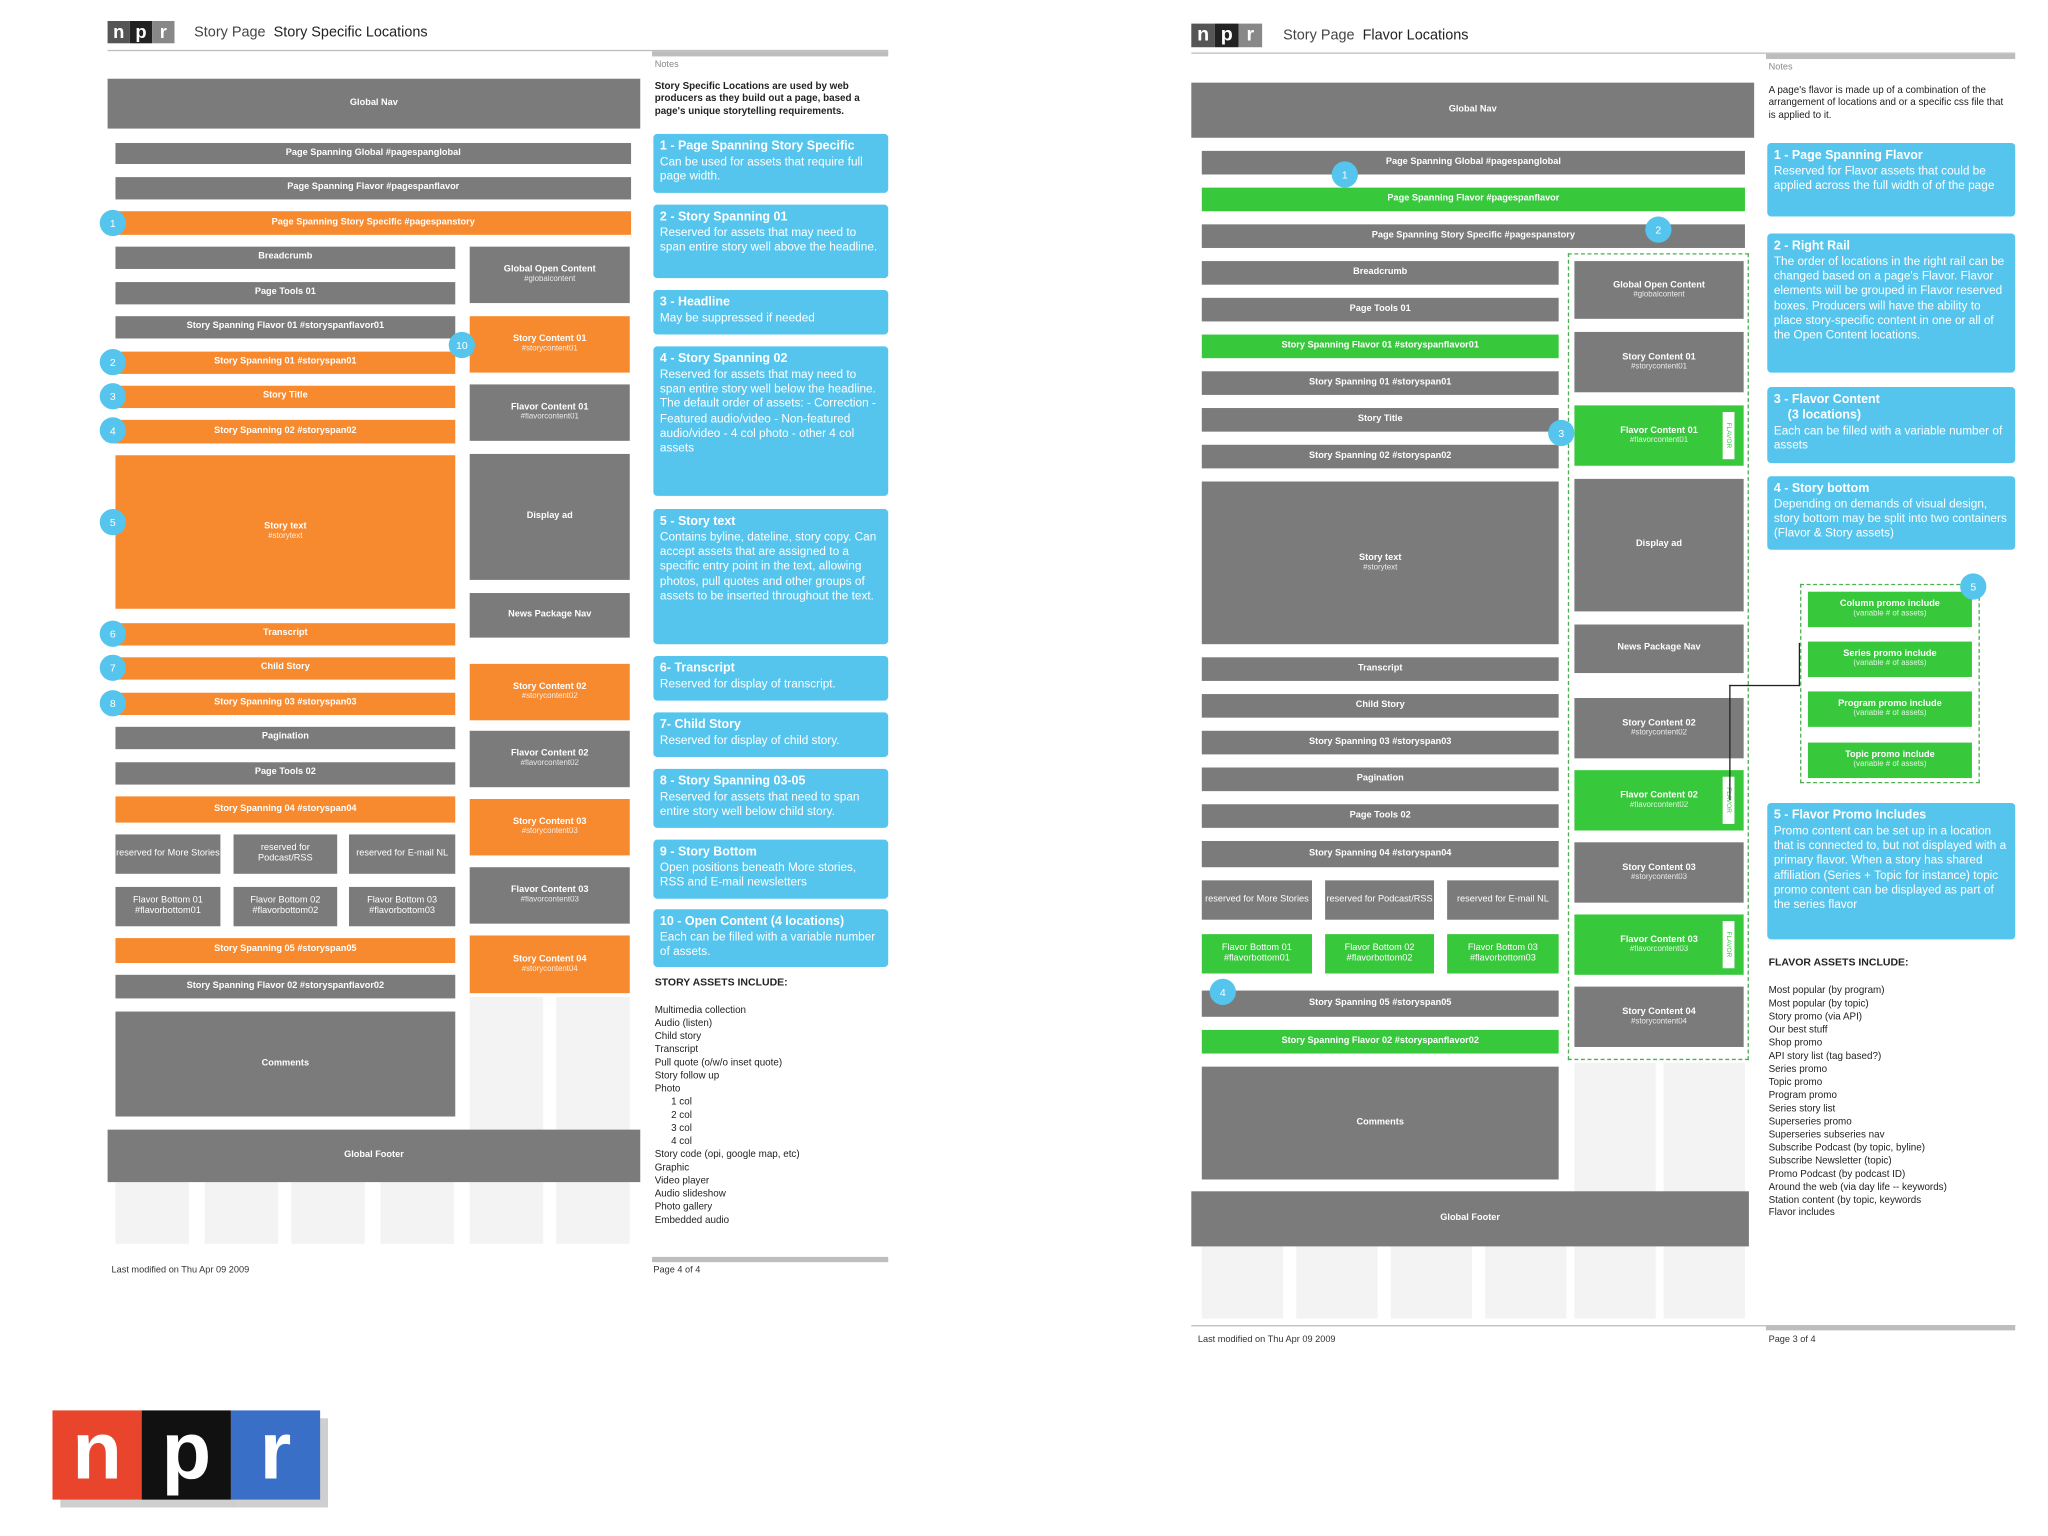 The height and width of the screenshot is (1536, 2048). What do you see at coordinates (549, 895) in the screenshot?
I see `flavor-content-03: Flavor Content 03 #flavorcontent03` at bounding box center [549, 895].